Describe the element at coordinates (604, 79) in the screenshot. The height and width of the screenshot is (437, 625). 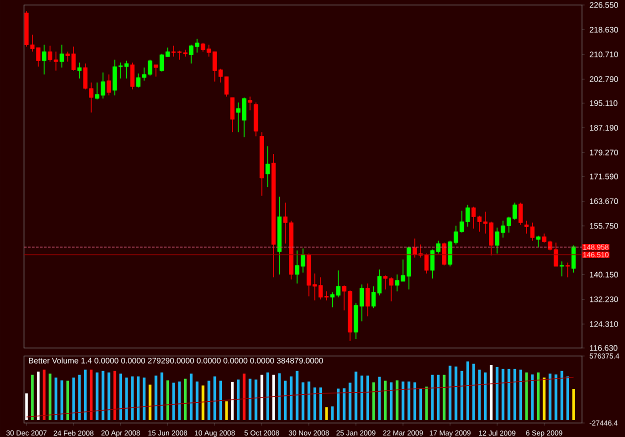
I see `y-tick-label: 202.790` at that location.